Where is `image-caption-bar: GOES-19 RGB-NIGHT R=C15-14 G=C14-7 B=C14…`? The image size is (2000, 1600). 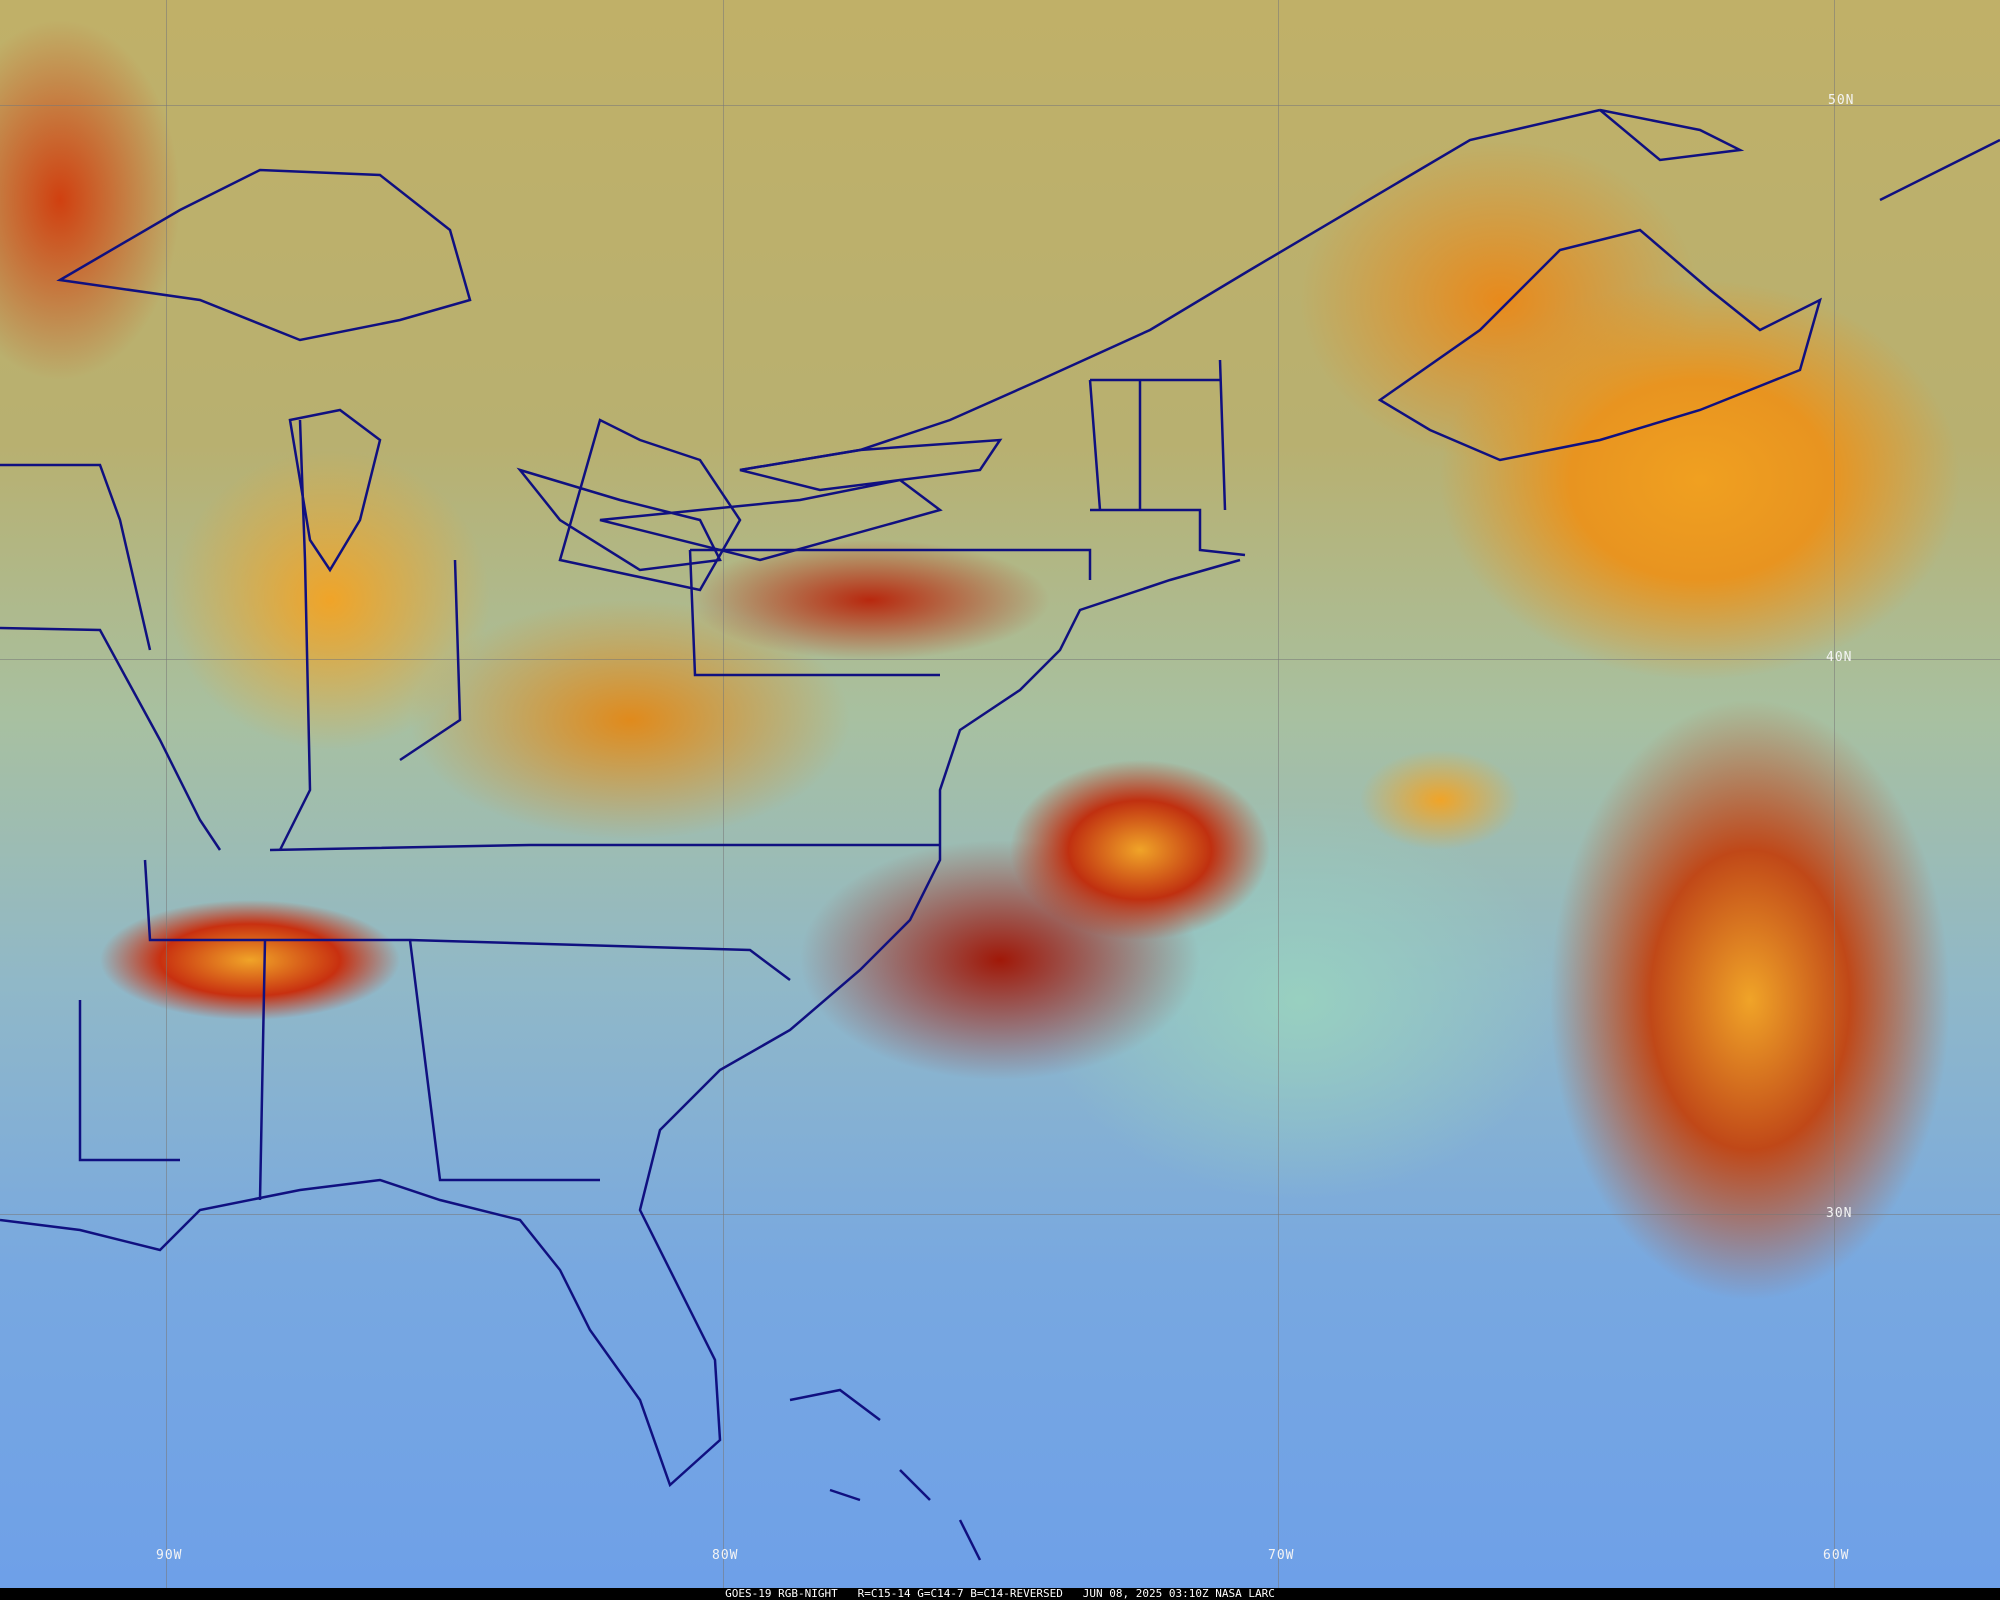 image-caption-bar: GOES-19 RGB-NIGHT R=C15-14 G=C14-7 B=C14… is located at coordinates (1000, 1594).